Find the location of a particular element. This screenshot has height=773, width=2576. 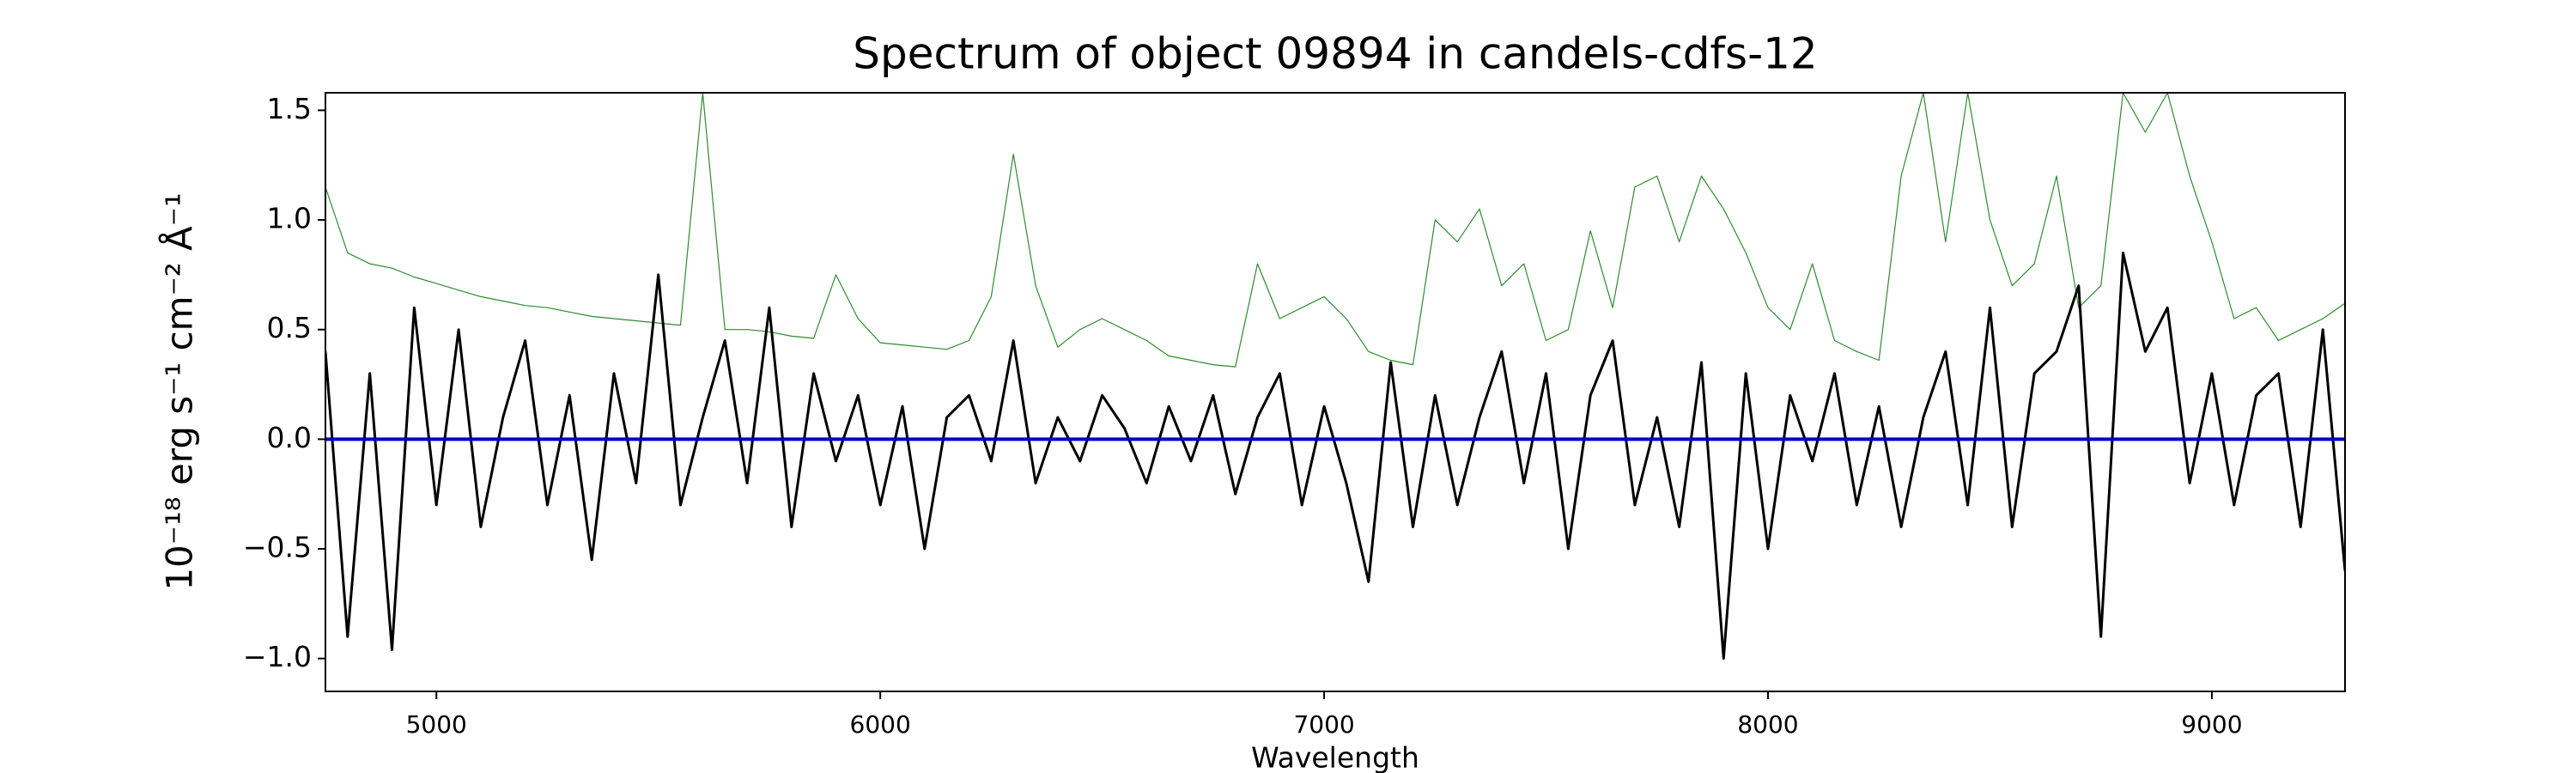

y-tick-label: 1.5 is located at coordinates (290, 108).